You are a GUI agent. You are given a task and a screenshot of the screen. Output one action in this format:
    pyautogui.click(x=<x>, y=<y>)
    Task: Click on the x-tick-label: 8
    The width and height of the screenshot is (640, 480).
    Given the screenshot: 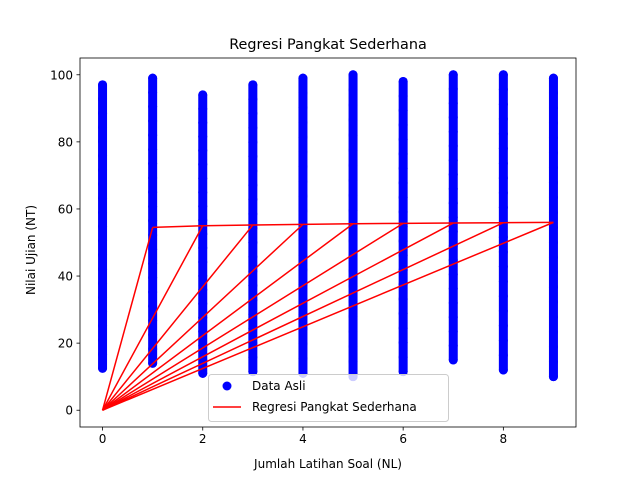 What is the action you would take?
    pyautogui.click(x=504, y=439)
    